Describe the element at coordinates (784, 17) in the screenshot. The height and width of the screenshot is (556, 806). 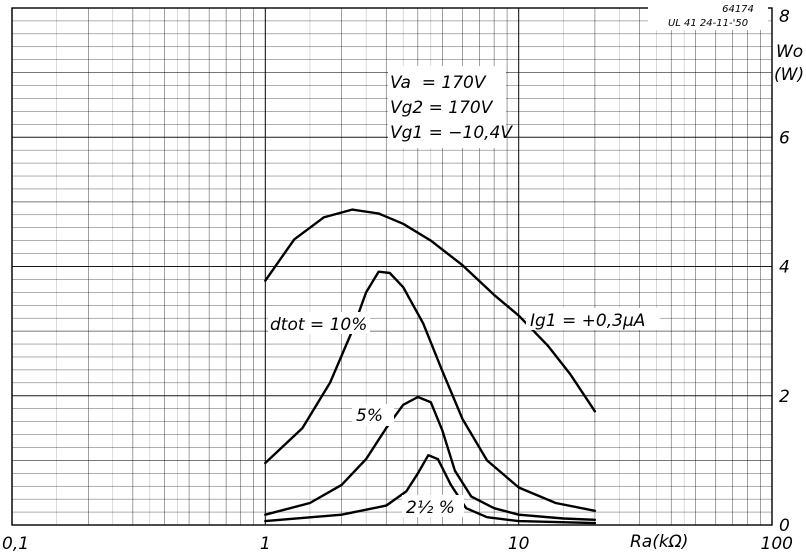
I see `y-tick-label: 8` at that location.